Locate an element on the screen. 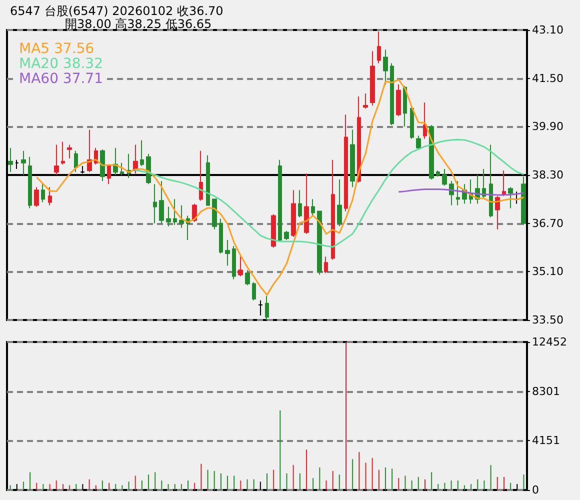 The width and height of the screenshot is (580, 500). y-tick-label: 4151 is located at coordinates (546, 441).